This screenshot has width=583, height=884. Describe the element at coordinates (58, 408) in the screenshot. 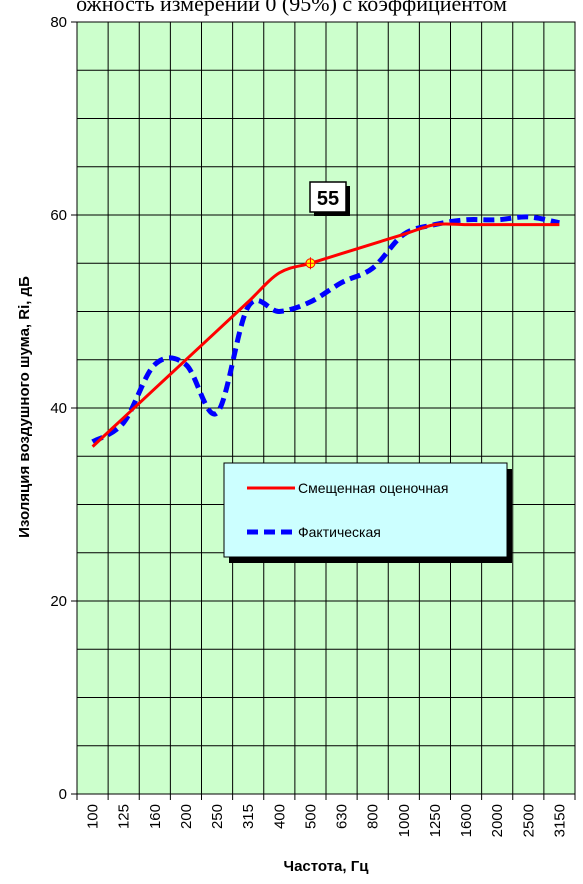

I see `y-tick-label: 40` at that location.